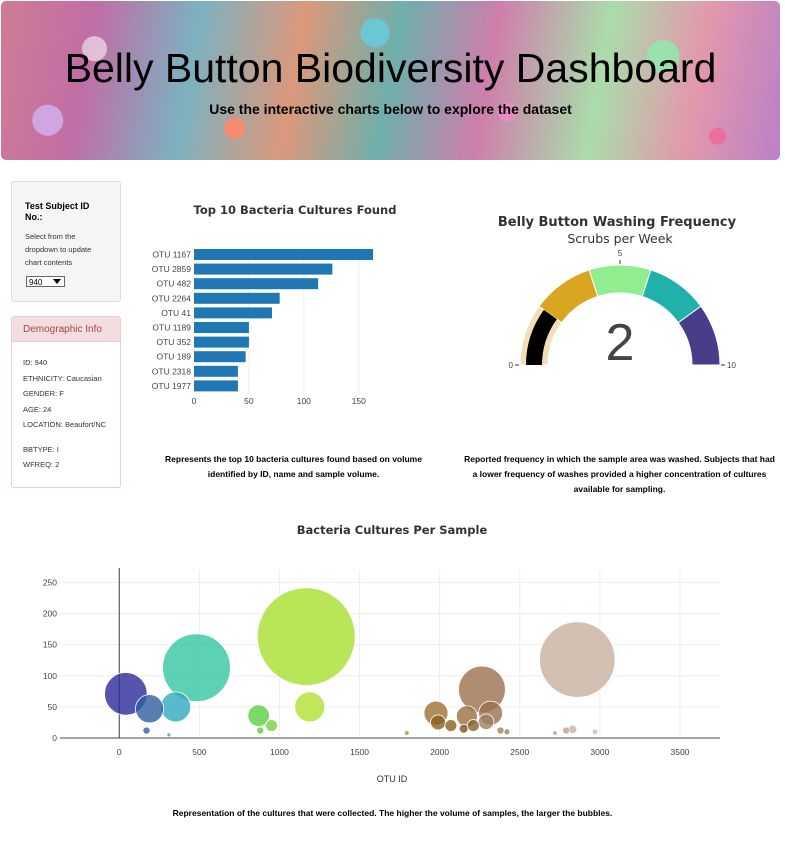 This screenshot has height=842, width=785. Describe the element at coordinates (176, 313) in the screenshot. I see `bar-y-tick-label: OTU 41` at that location.